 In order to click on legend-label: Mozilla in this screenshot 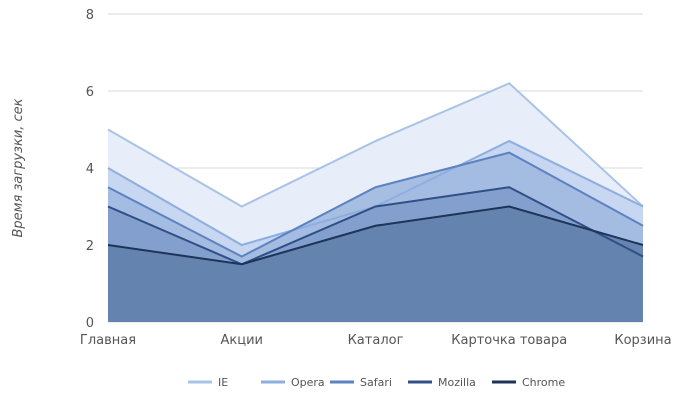, I will do `click(457, 382)`.